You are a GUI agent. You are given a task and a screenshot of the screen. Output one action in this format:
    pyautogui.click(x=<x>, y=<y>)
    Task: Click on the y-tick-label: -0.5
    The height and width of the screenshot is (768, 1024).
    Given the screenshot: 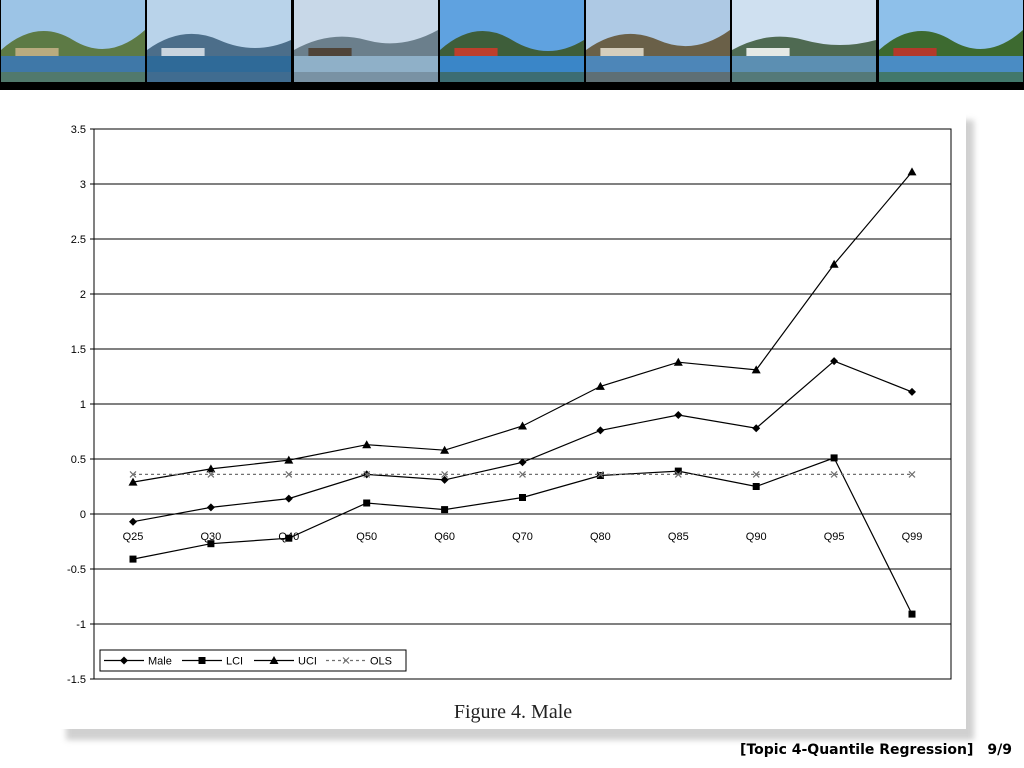 What is the action you would take?
    pyautogui.click(x=76, y=570)
    